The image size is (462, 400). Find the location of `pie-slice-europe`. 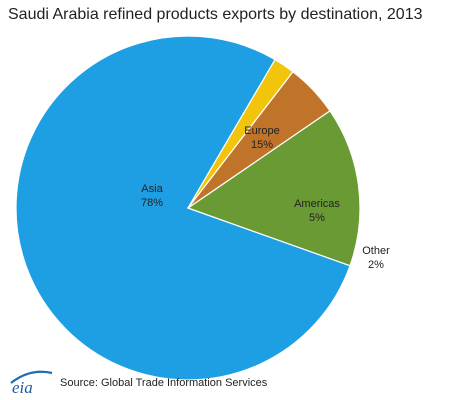

pie-slice-europe is located at coordinates (273, 188).